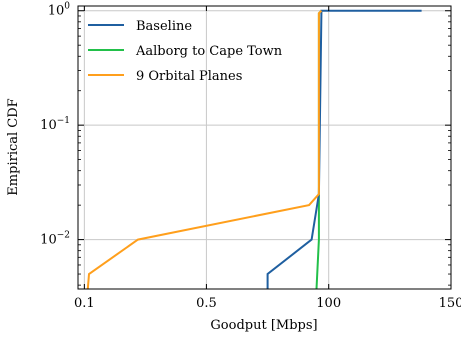 This screenshot has width=461, height=337. Describe the element at coordinates (189, 76) in the screenshot. I see `legend-label-9-orbital-planes: 9 Orbital Planes` at that location.